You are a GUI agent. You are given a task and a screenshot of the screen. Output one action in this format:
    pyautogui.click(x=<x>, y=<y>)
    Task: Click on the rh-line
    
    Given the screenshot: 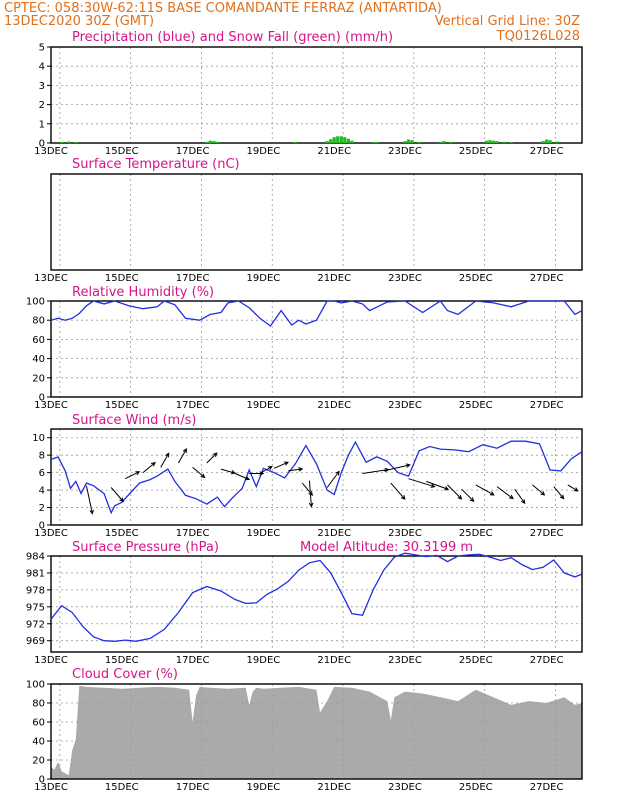 What is the action you would take?
    pyautogui.click(x=316, y=313)
    